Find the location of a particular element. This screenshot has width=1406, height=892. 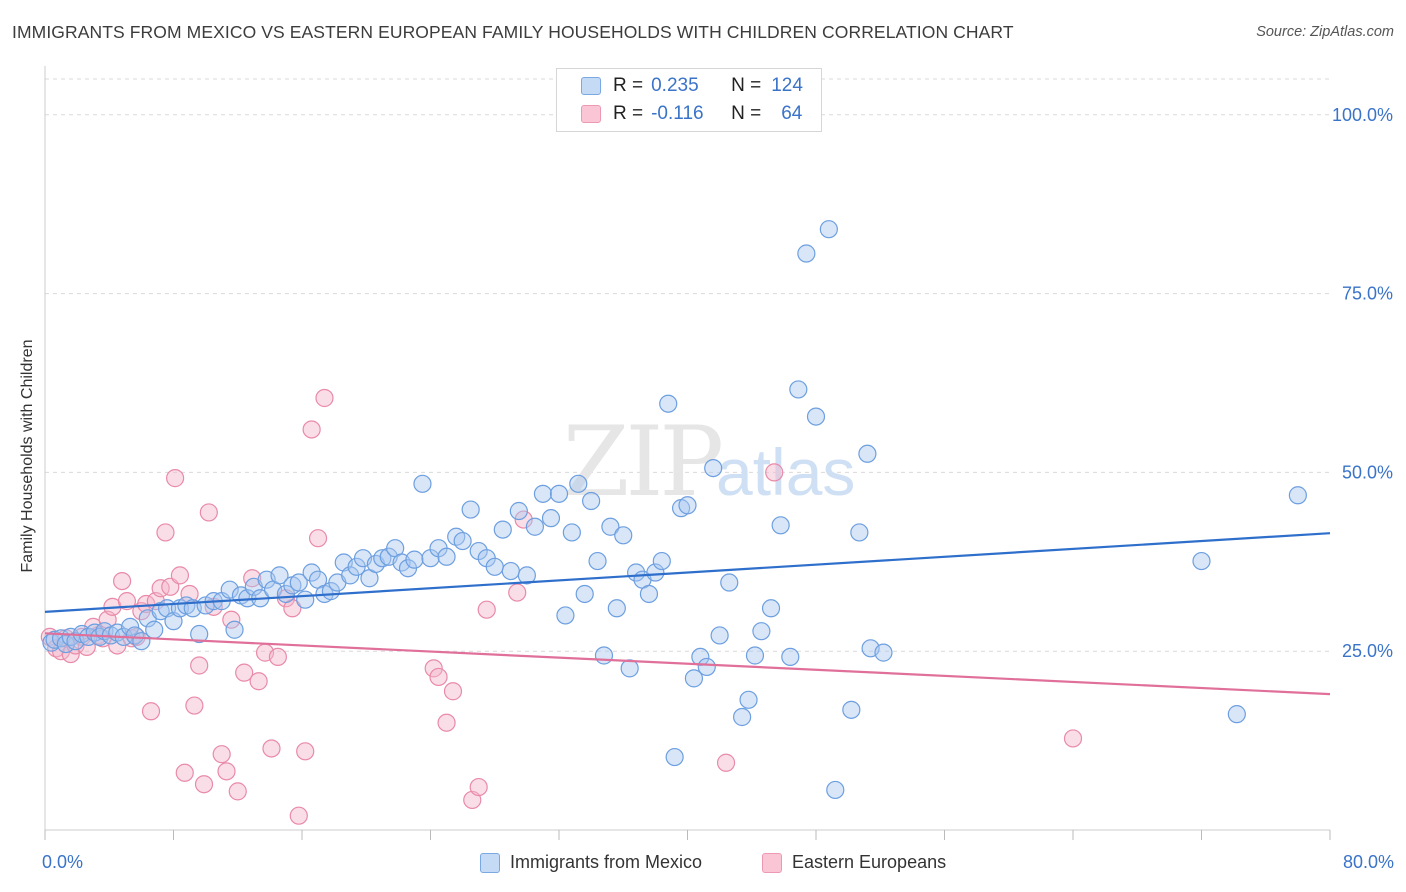

watermark-atlas: atlas is located at coordinates (785, 472).